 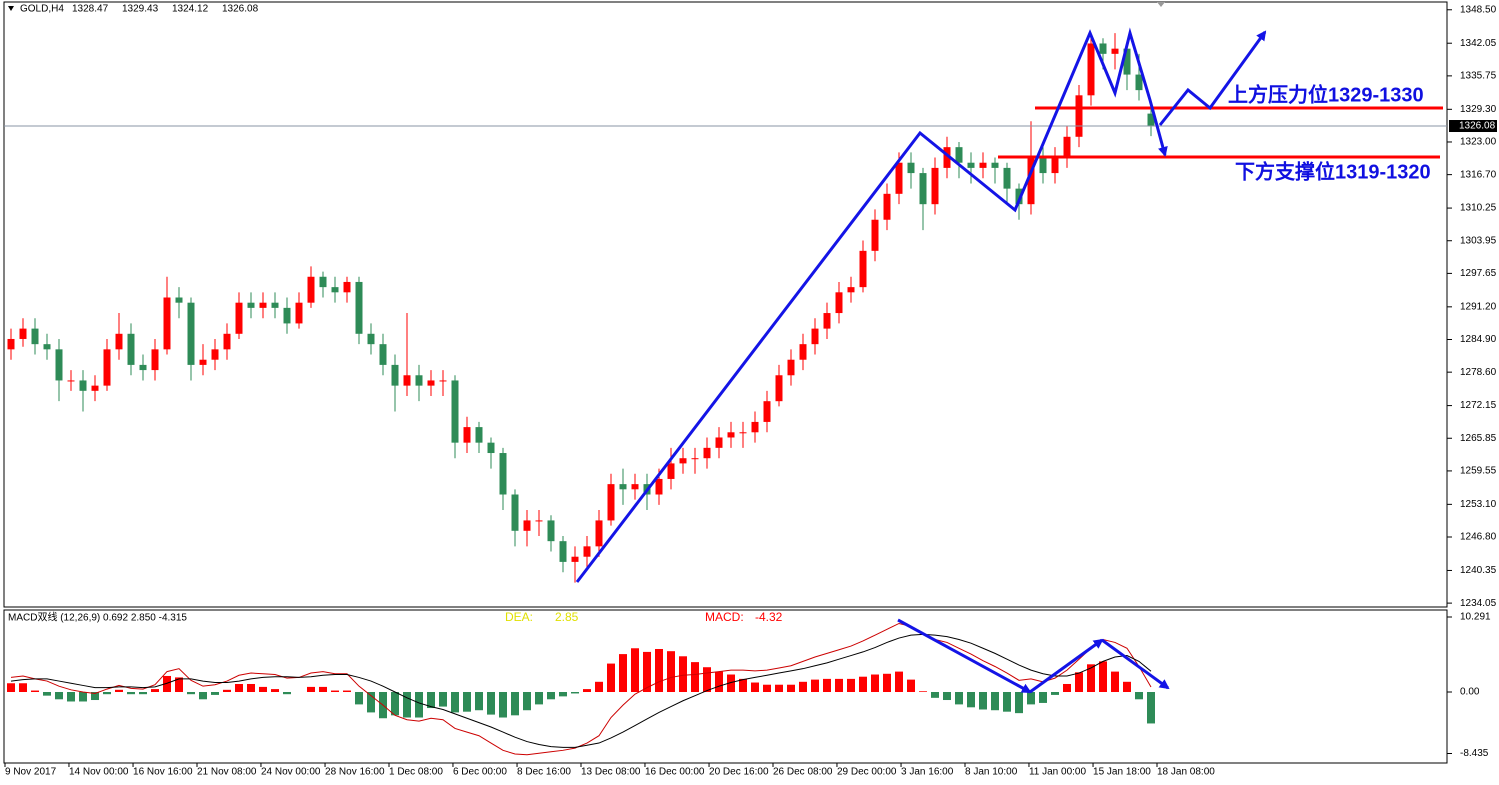 I want to click on x-tick-label: 15 Jan 18:00, so click(x=1122, y=772).